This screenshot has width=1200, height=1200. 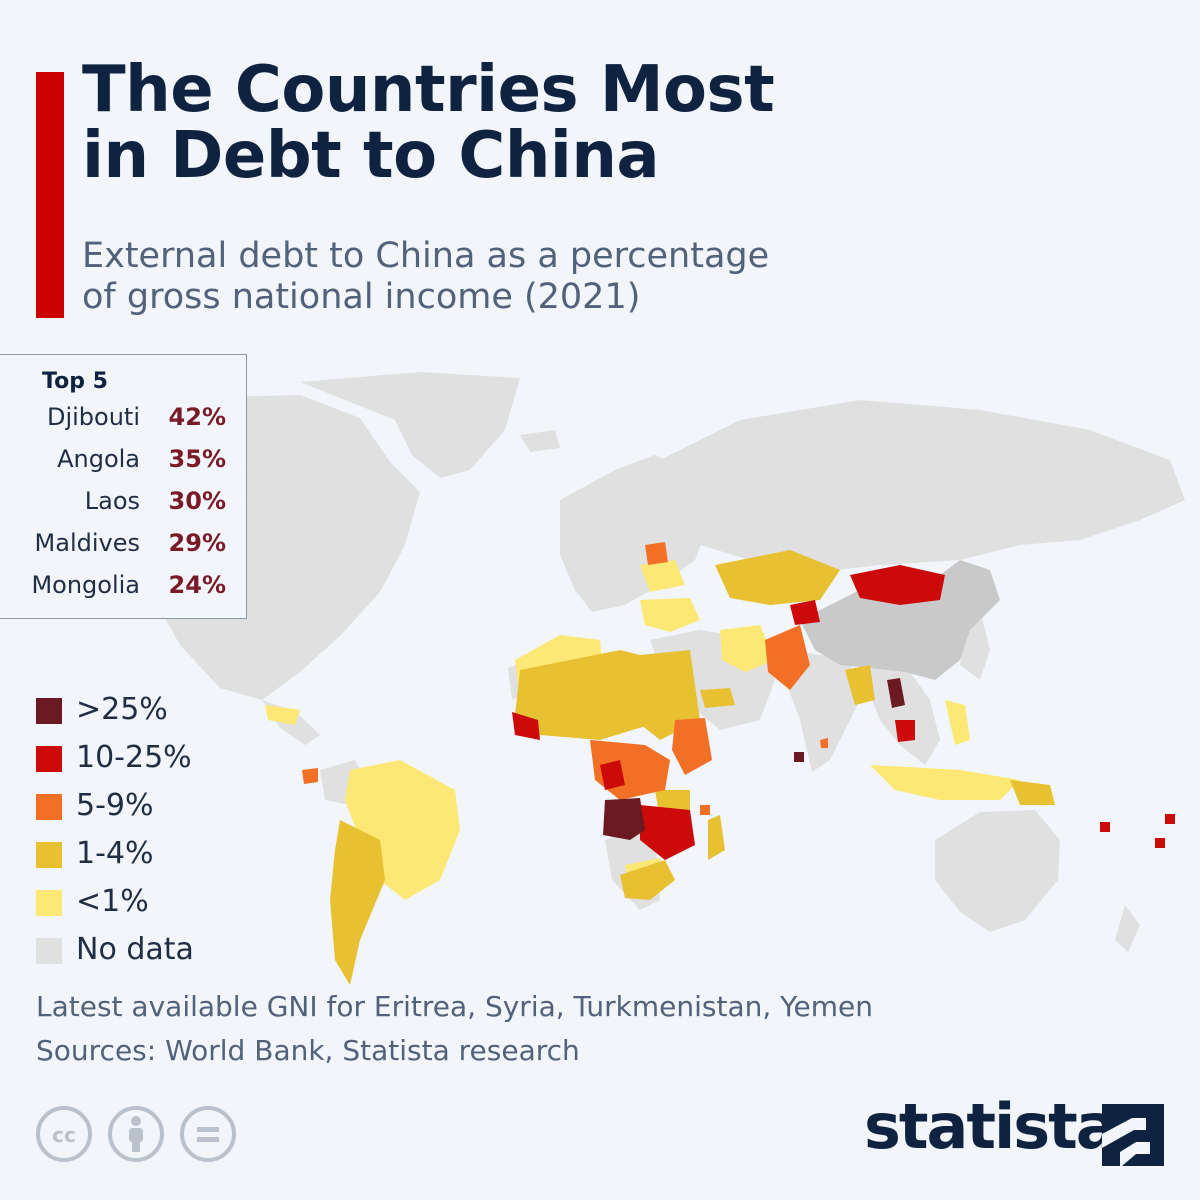 I want to click on australia, so click(x=997, y=871).